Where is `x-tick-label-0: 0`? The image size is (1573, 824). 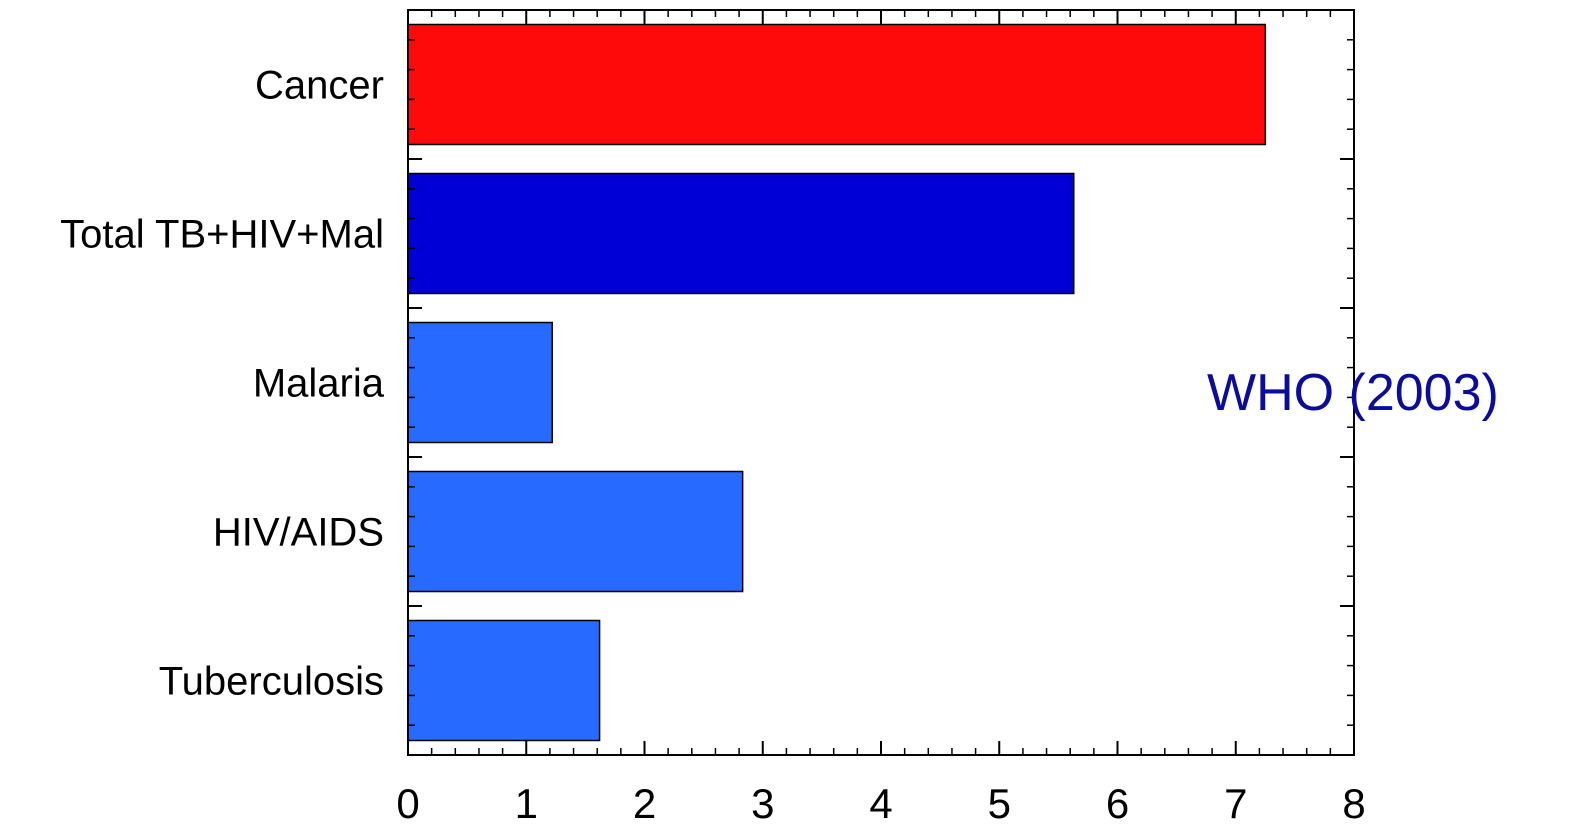 x-tick-label-0: 0 is located at coordinates (407, 802).